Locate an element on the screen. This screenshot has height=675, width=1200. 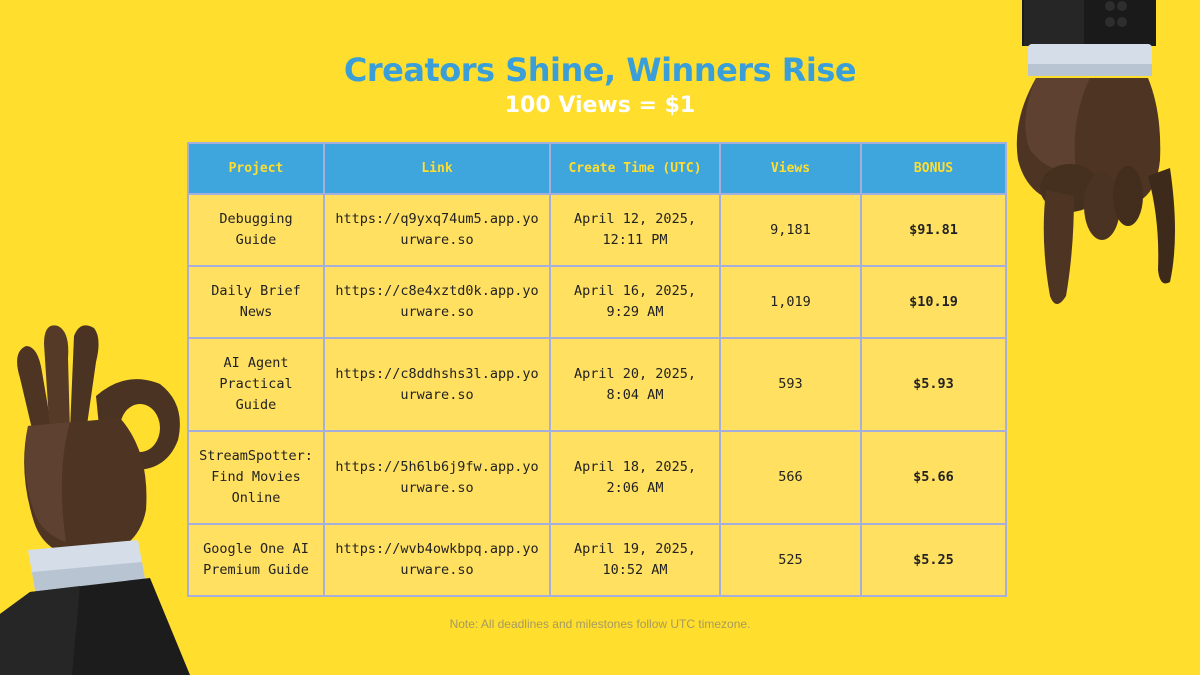
create-time-cell: April 19, 2025, 10:52 AM is located at coordinates (635, 560).